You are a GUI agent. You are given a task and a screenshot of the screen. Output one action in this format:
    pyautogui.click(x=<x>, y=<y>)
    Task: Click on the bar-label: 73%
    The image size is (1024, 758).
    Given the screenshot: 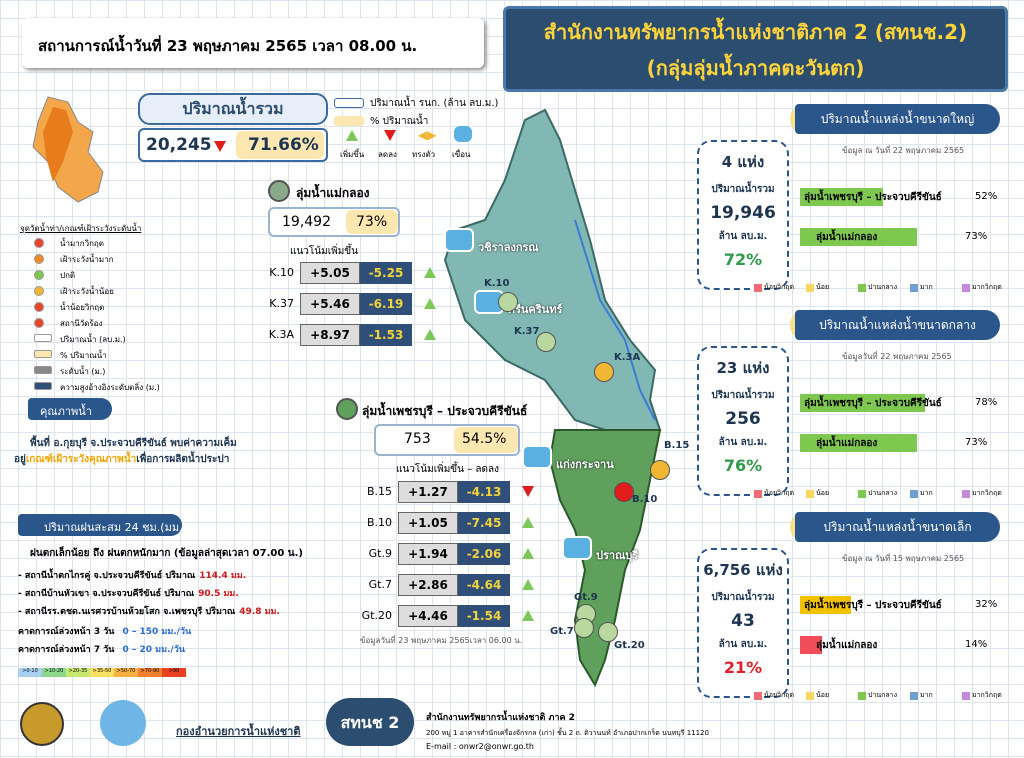 What is the action you would take?
    pyautogui.click(x=976, y=236)
    